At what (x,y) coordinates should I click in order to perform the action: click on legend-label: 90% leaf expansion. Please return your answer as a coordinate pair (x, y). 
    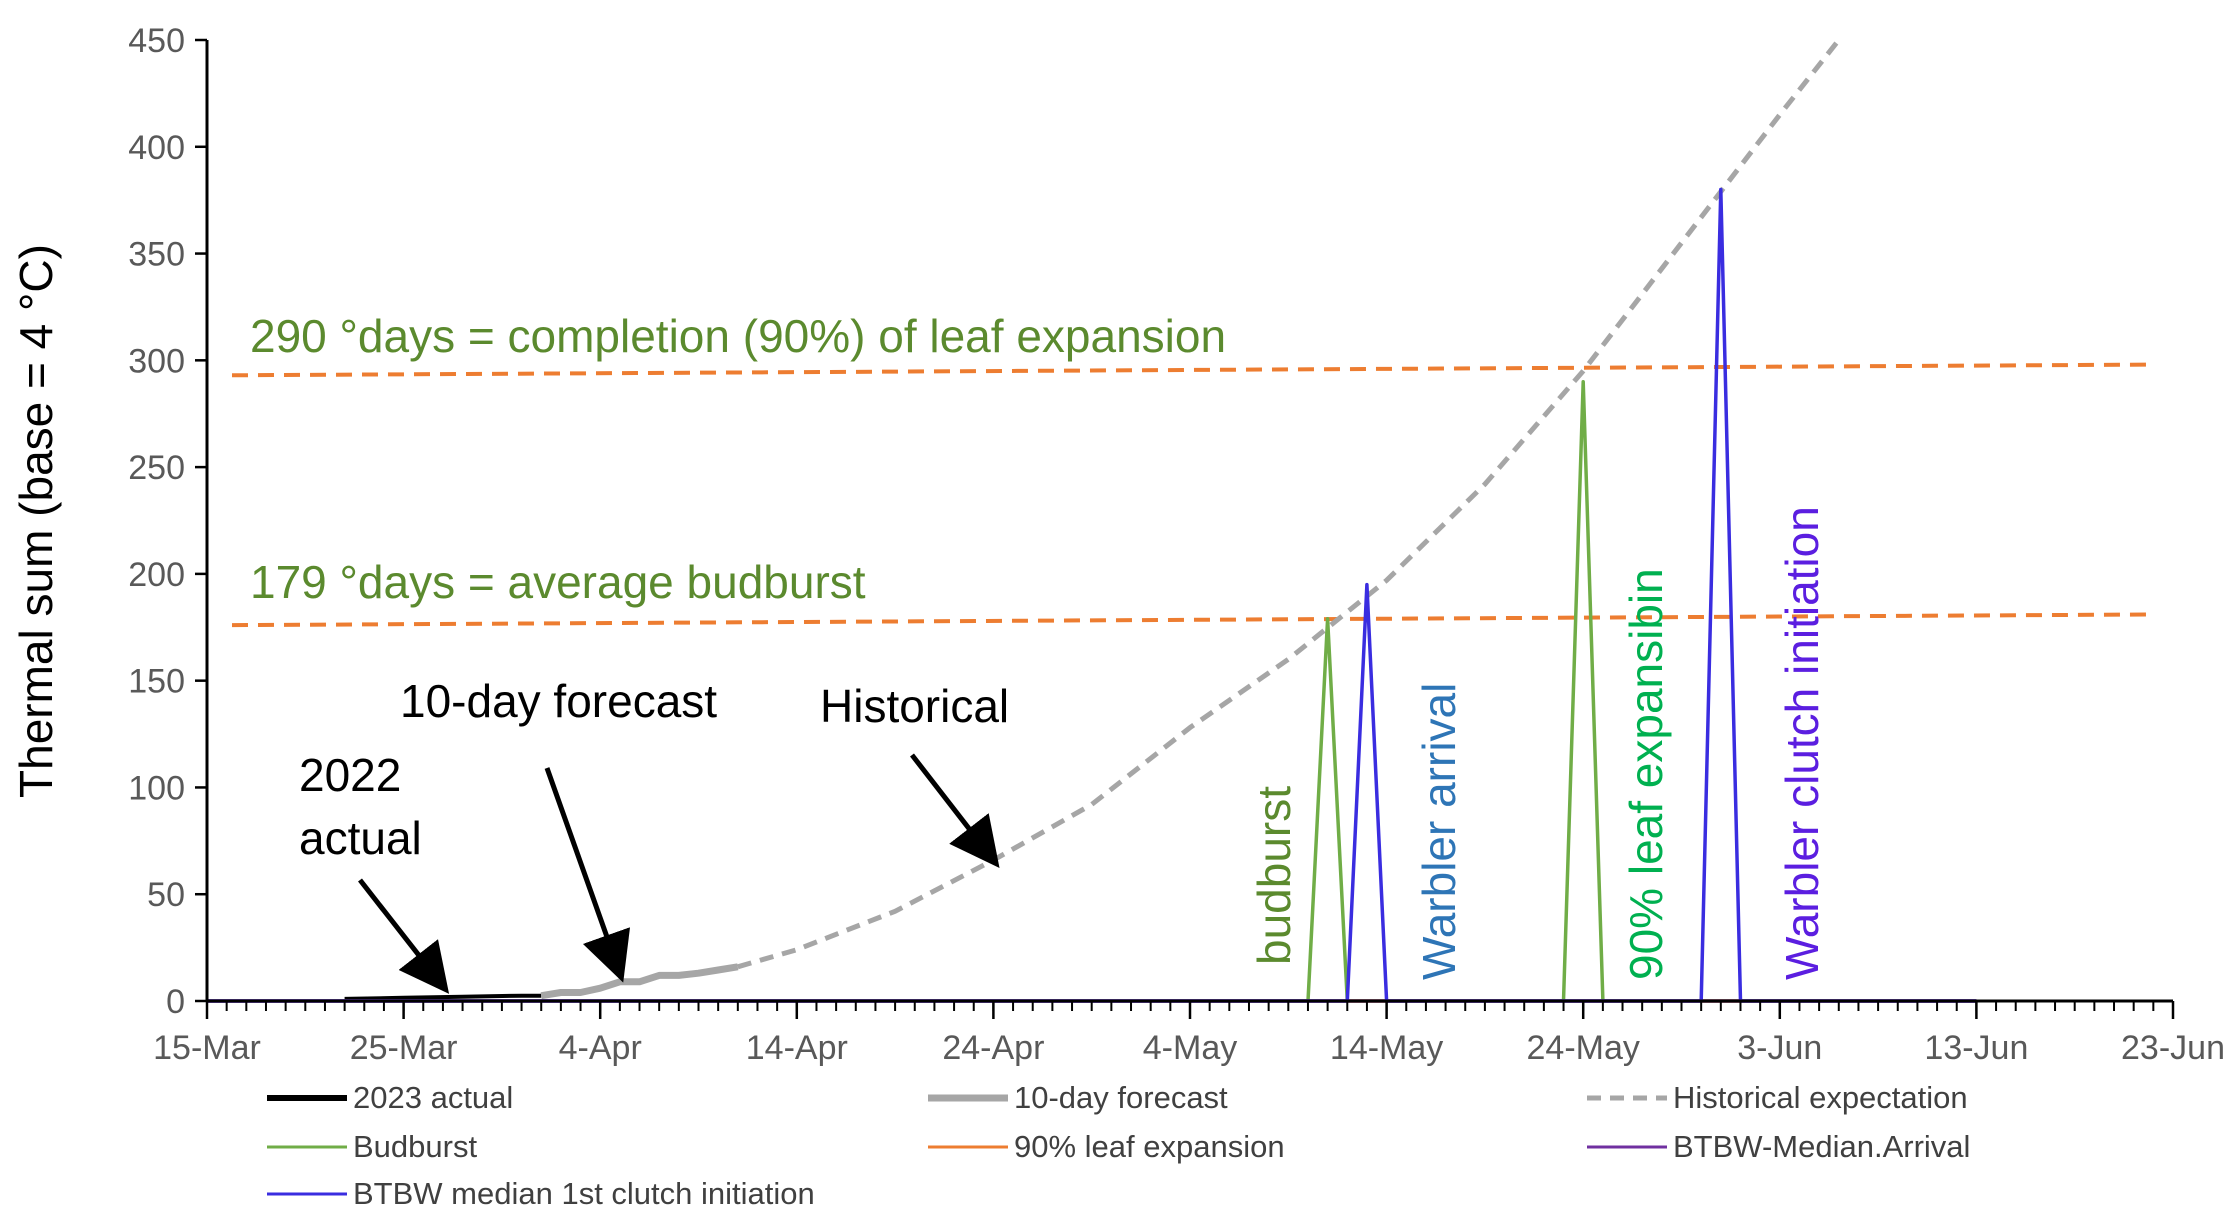
    Looking at the image, I should click on (1149, 1146).